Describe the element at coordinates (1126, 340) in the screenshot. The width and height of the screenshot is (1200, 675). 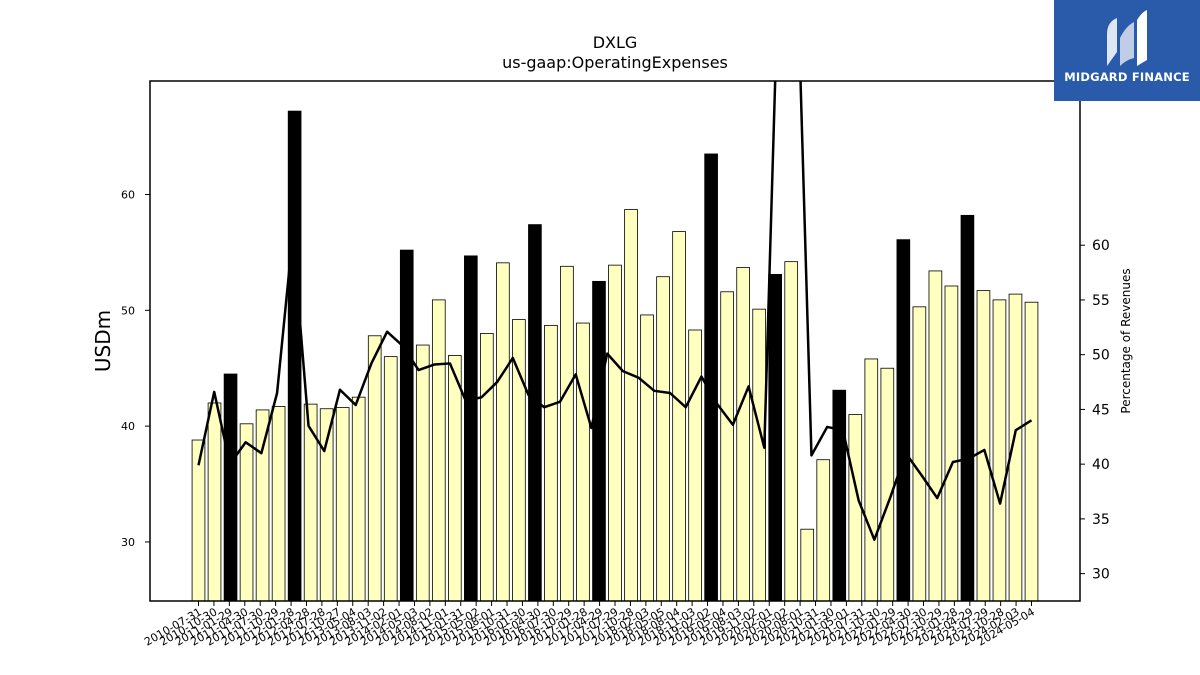
I see `y2-axis-label: Percentage of Revenues` at that location.